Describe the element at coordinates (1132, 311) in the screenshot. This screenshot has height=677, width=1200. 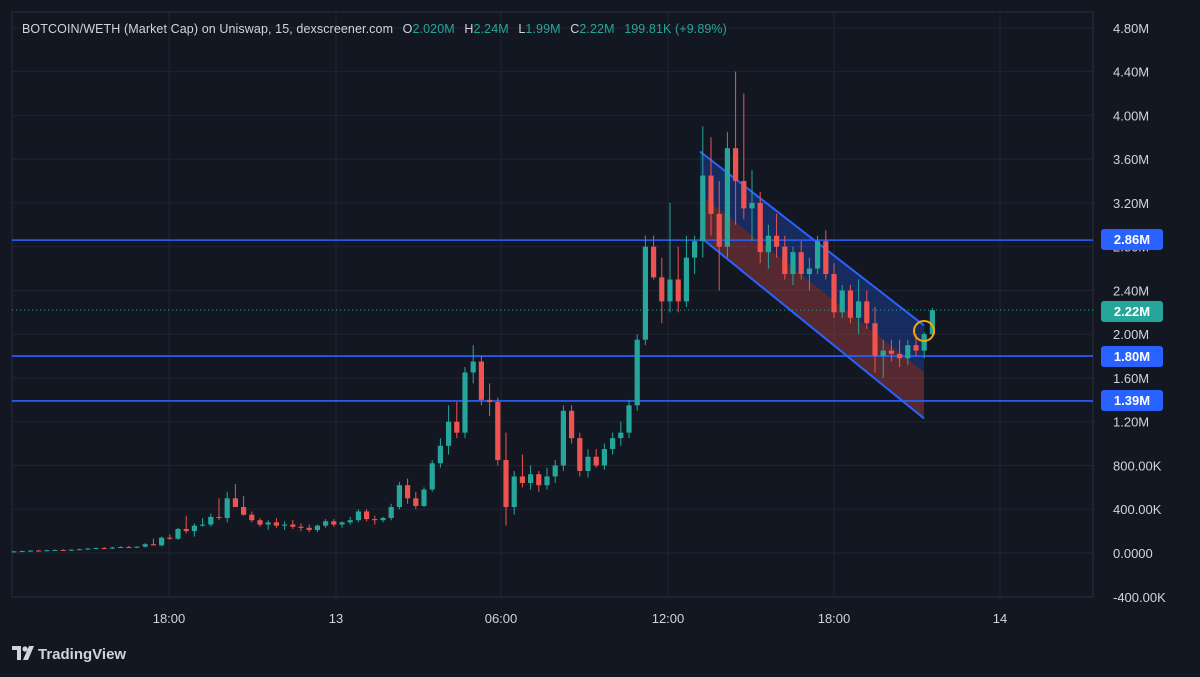
I see `last-price-tag: 2.22M` at that location.